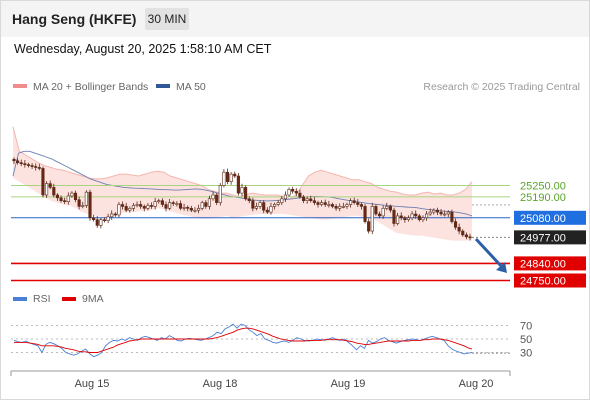  What do you see at coordinates (550, 237) in the screenshot?
I see `last-label-box` at bounding box center [550, 237].